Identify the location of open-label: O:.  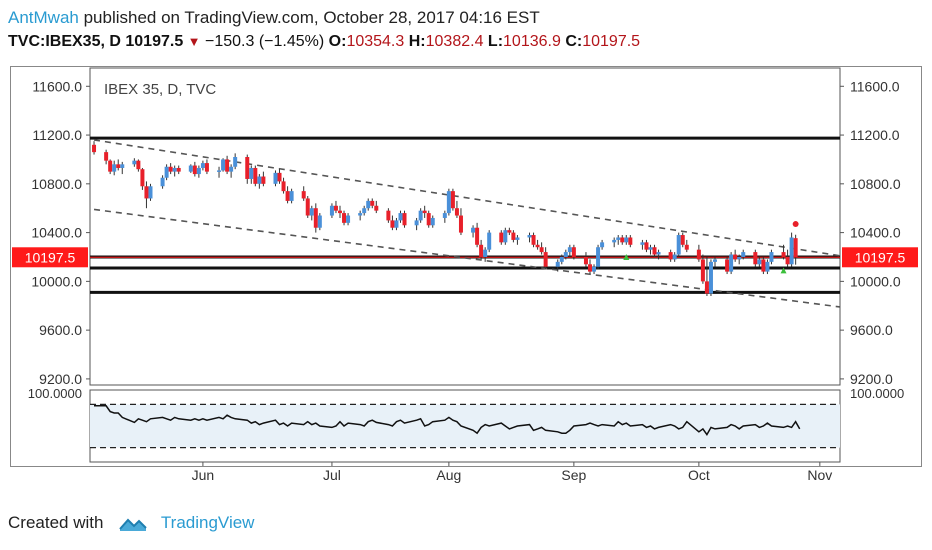
(337, 41).